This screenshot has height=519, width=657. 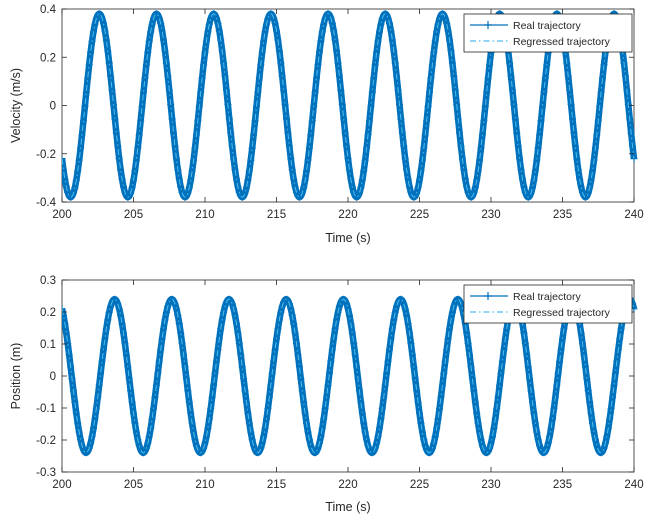 What do you see at coordinates (48, 281) in the screenshot?
I see `position-ytick-label: 0.3` at bounding box center [48, 281].